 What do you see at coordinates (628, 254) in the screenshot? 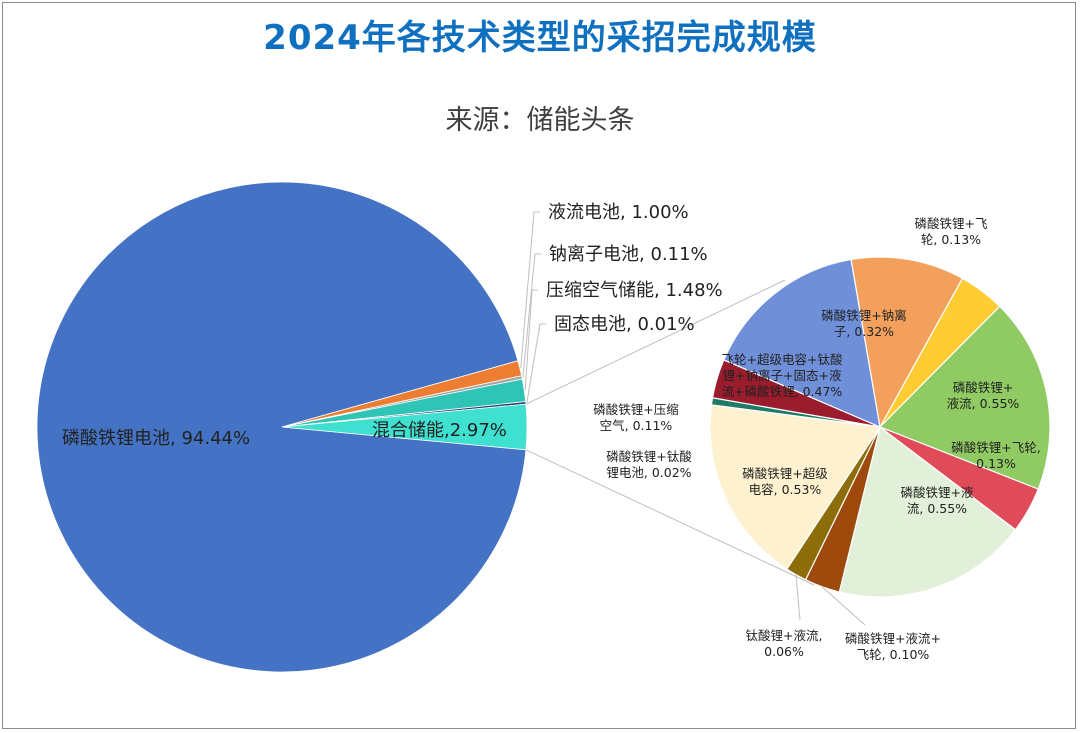
I see `data-label: 钠离子电池, 0.11%` at bounding box center [628, 254].